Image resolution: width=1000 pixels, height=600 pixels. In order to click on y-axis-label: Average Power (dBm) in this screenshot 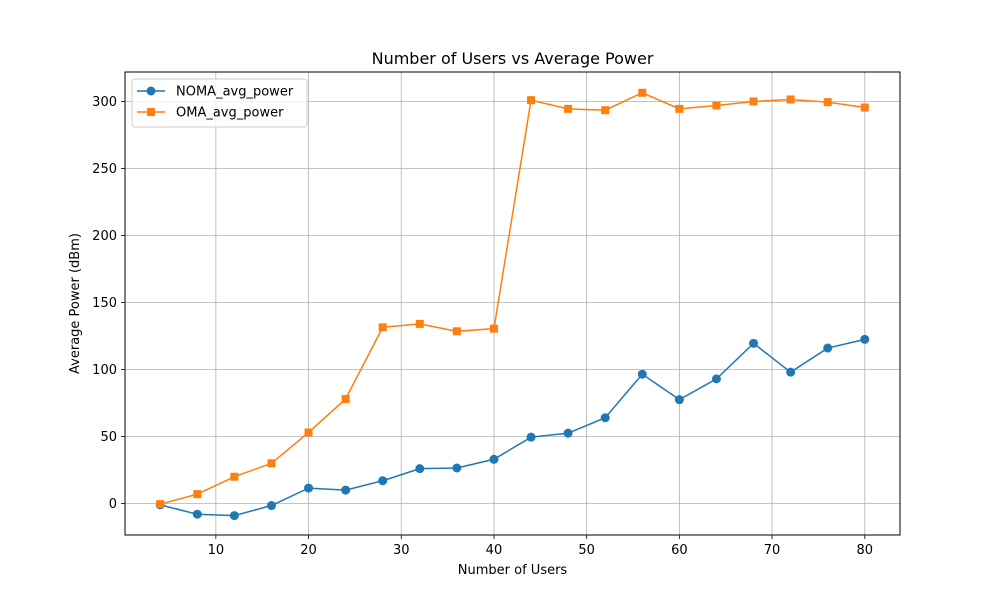, I will do `click(75, 303)`.